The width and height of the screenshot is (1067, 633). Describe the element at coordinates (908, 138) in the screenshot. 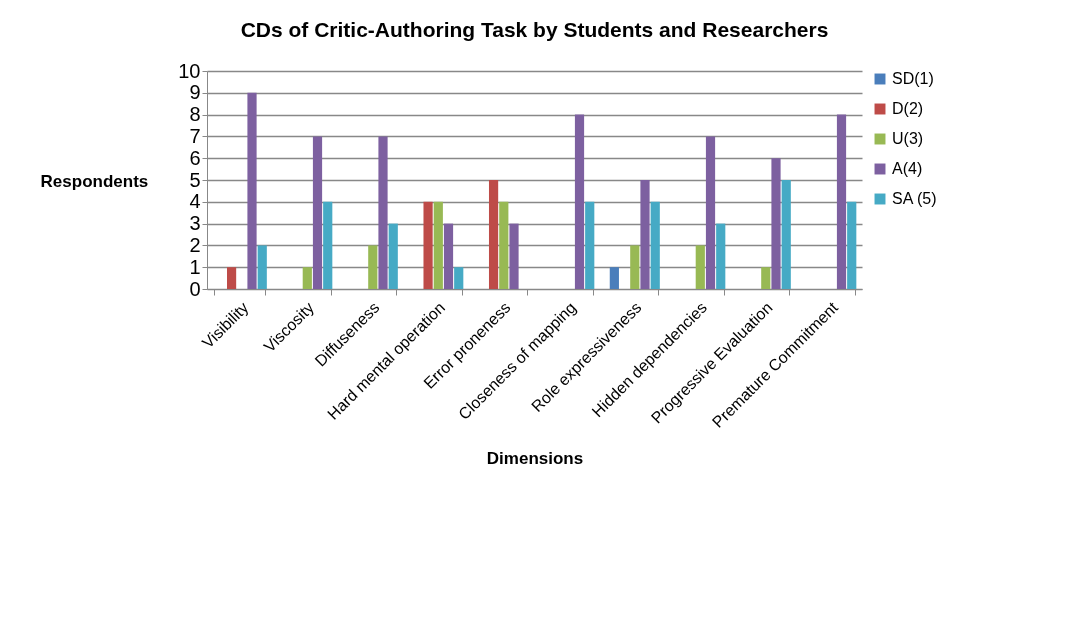

I see `legend-label: U(3)` at that location.